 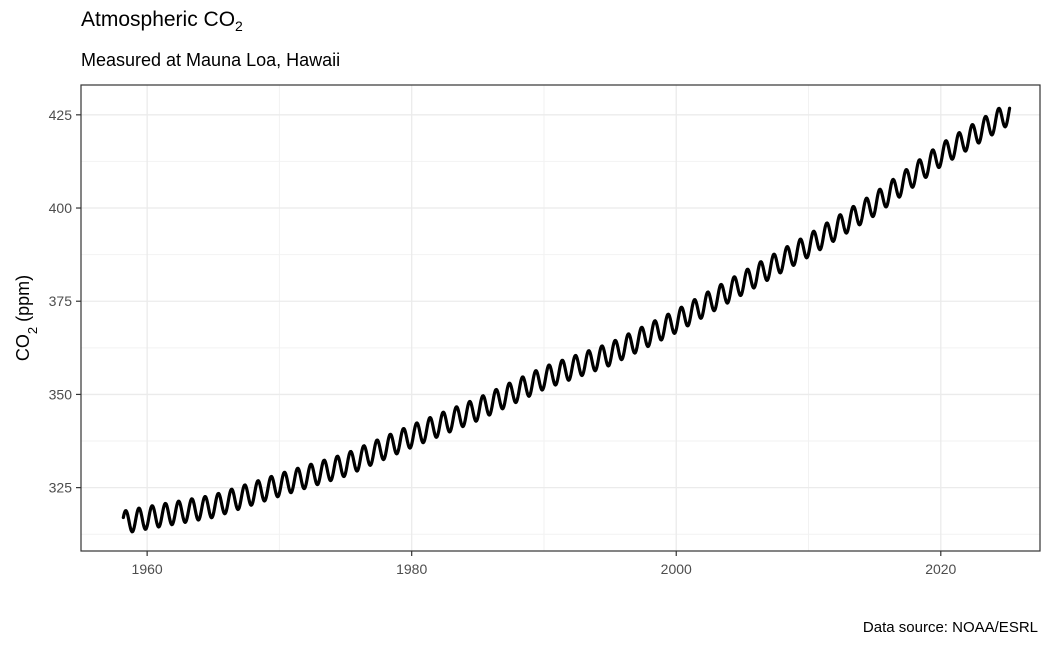 I want to click on y-tick-label: 400, so click(x=61, y=208).